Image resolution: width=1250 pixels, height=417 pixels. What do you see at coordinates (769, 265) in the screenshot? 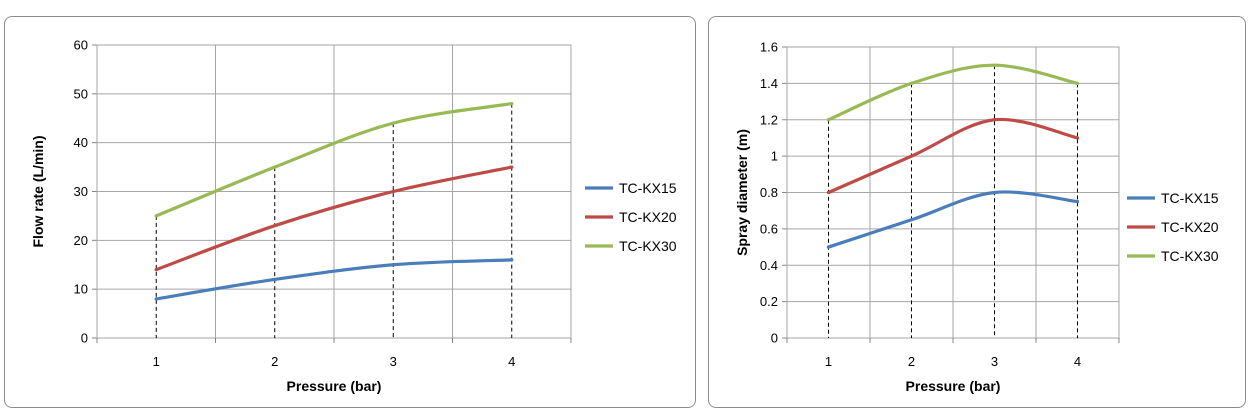
I see `y-tick-label: 0.4` at bounding box center [769, 265].